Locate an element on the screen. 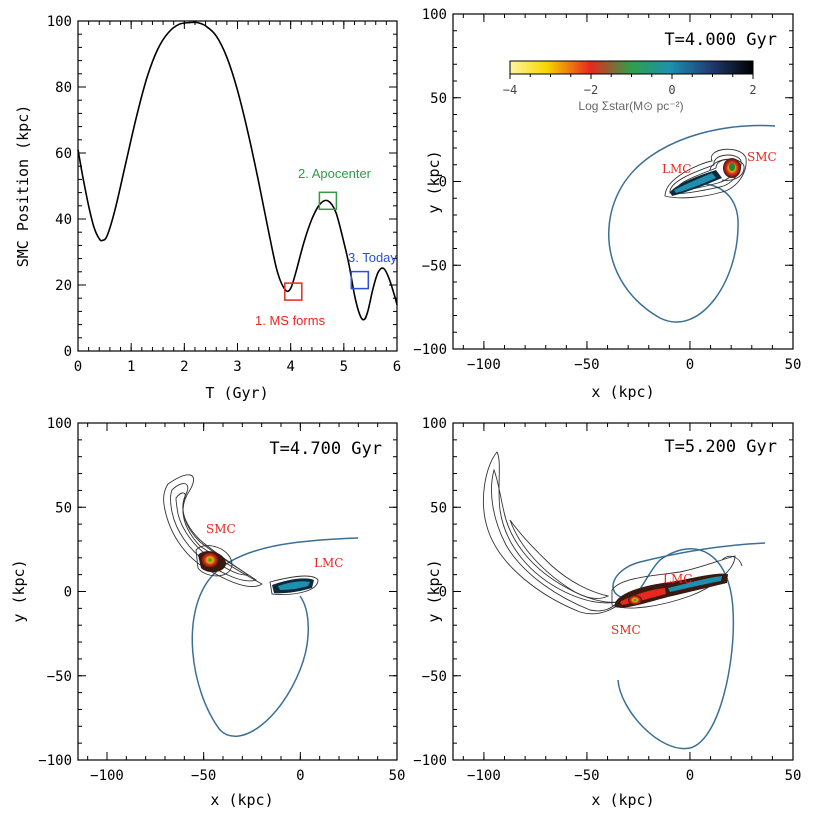 The width and height of the screenshot is (817, 822). apocenter-label: 2. Apocenter is located at coordinates (335, 173).